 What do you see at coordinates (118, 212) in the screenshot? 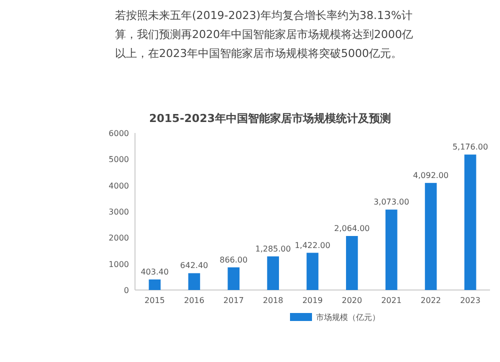
I see `y-tick-label: 3000` at bounding box center [118, 212].